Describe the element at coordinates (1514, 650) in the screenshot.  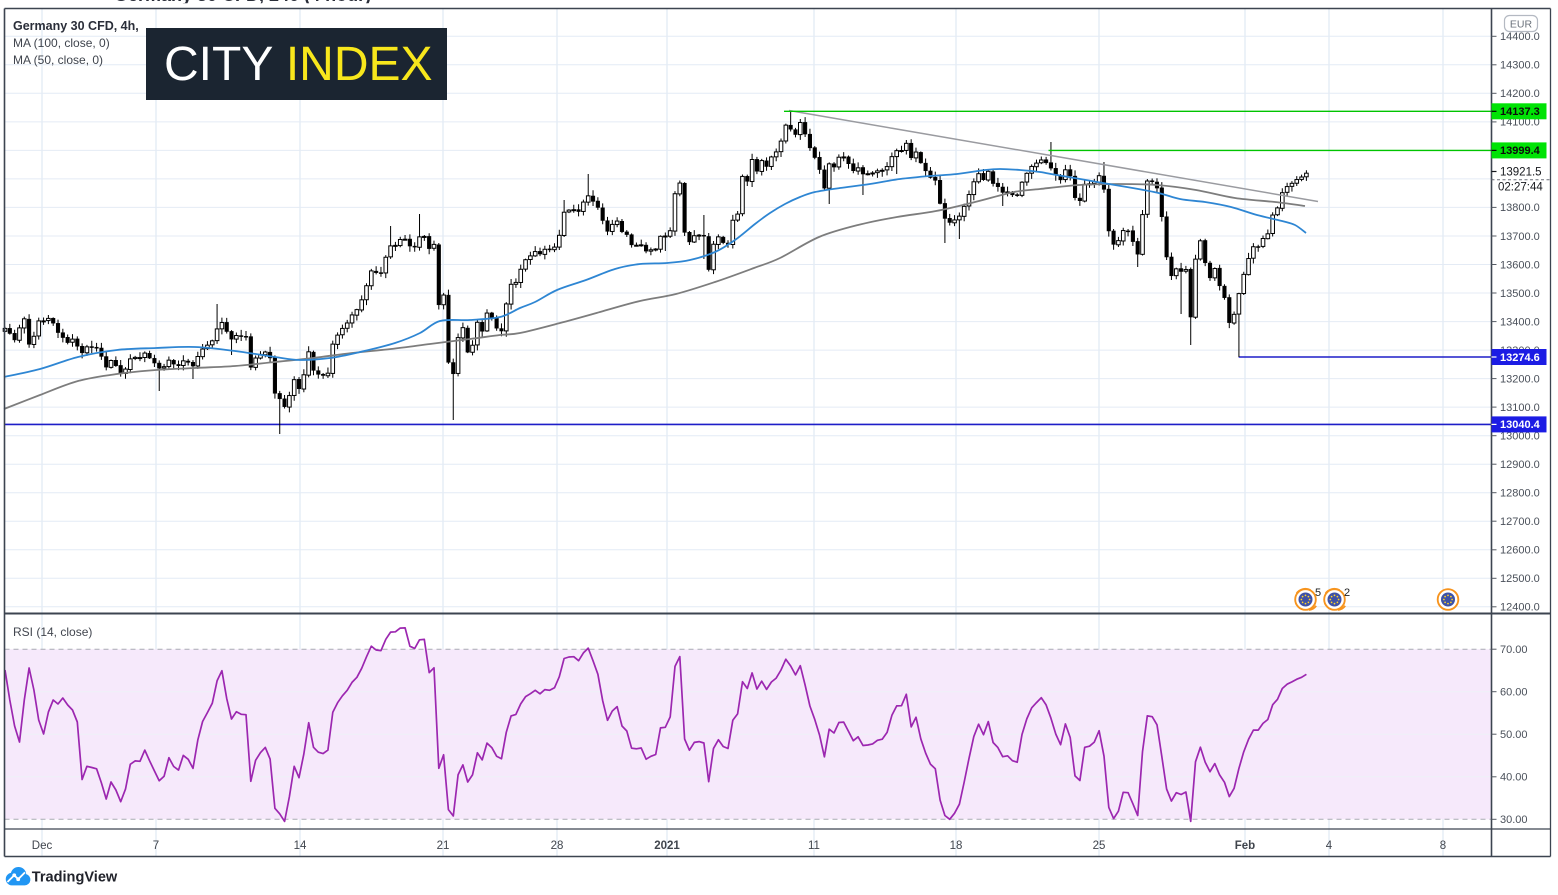
I see `svg-text: 70.00` at that location.